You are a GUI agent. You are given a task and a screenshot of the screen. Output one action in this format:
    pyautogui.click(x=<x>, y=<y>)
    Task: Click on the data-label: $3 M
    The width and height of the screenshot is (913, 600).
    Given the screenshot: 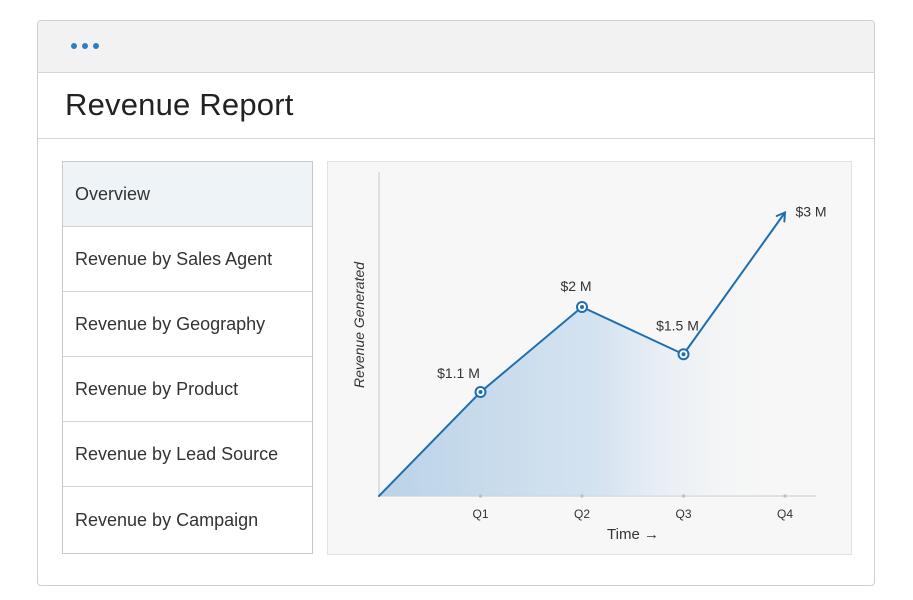 What is the action you would take?
    pyautogui.click(x=810, y=212)
    